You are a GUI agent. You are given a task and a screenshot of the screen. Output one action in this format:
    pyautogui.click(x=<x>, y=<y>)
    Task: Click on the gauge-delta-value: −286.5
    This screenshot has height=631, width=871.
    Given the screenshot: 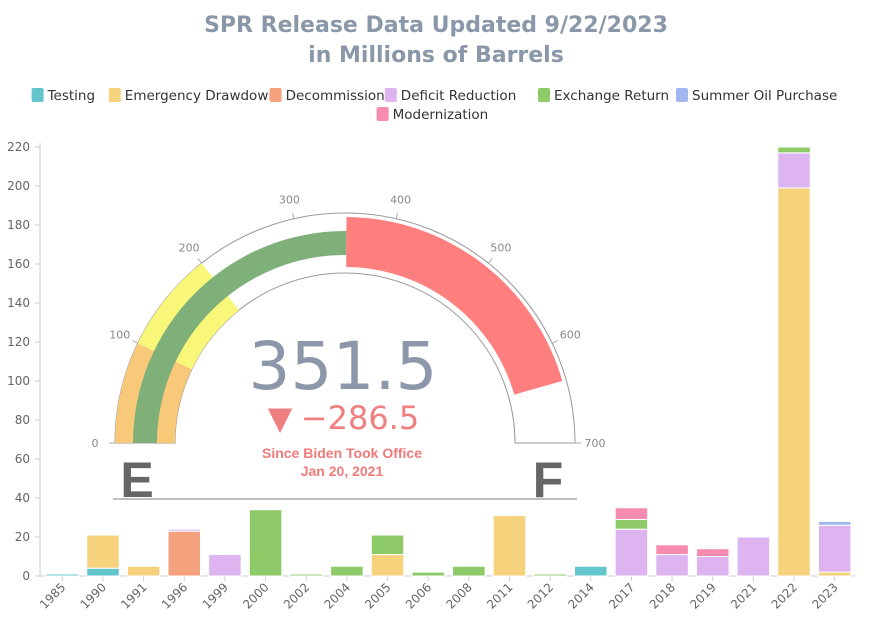 What is the action you would take?
    pyautogui.click(x=360, y=418)
    